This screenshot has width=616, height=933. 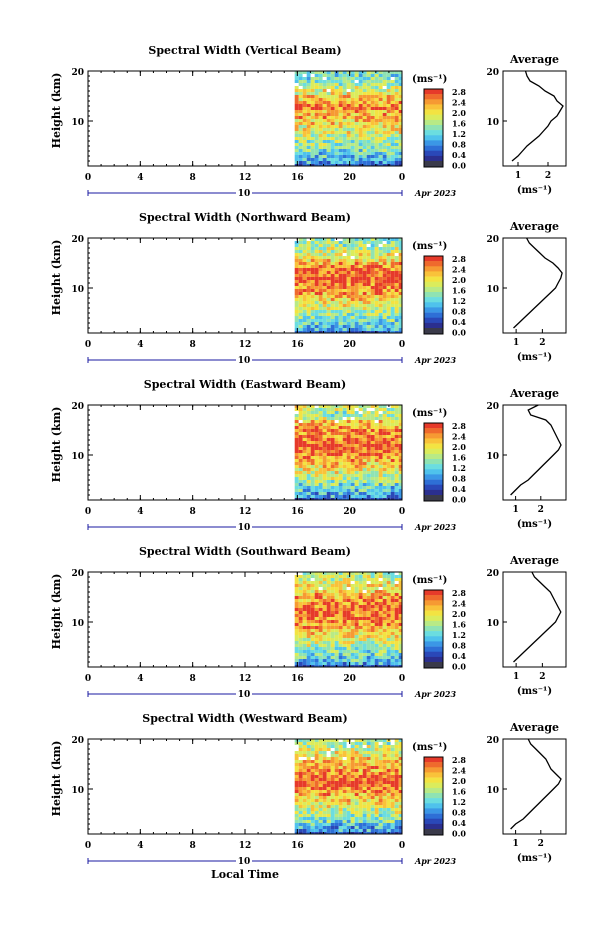 What do you see at coordinates (193, 679) in the screenshot?
I see `x-tick-label: 8` at bounding box center [193, 679].